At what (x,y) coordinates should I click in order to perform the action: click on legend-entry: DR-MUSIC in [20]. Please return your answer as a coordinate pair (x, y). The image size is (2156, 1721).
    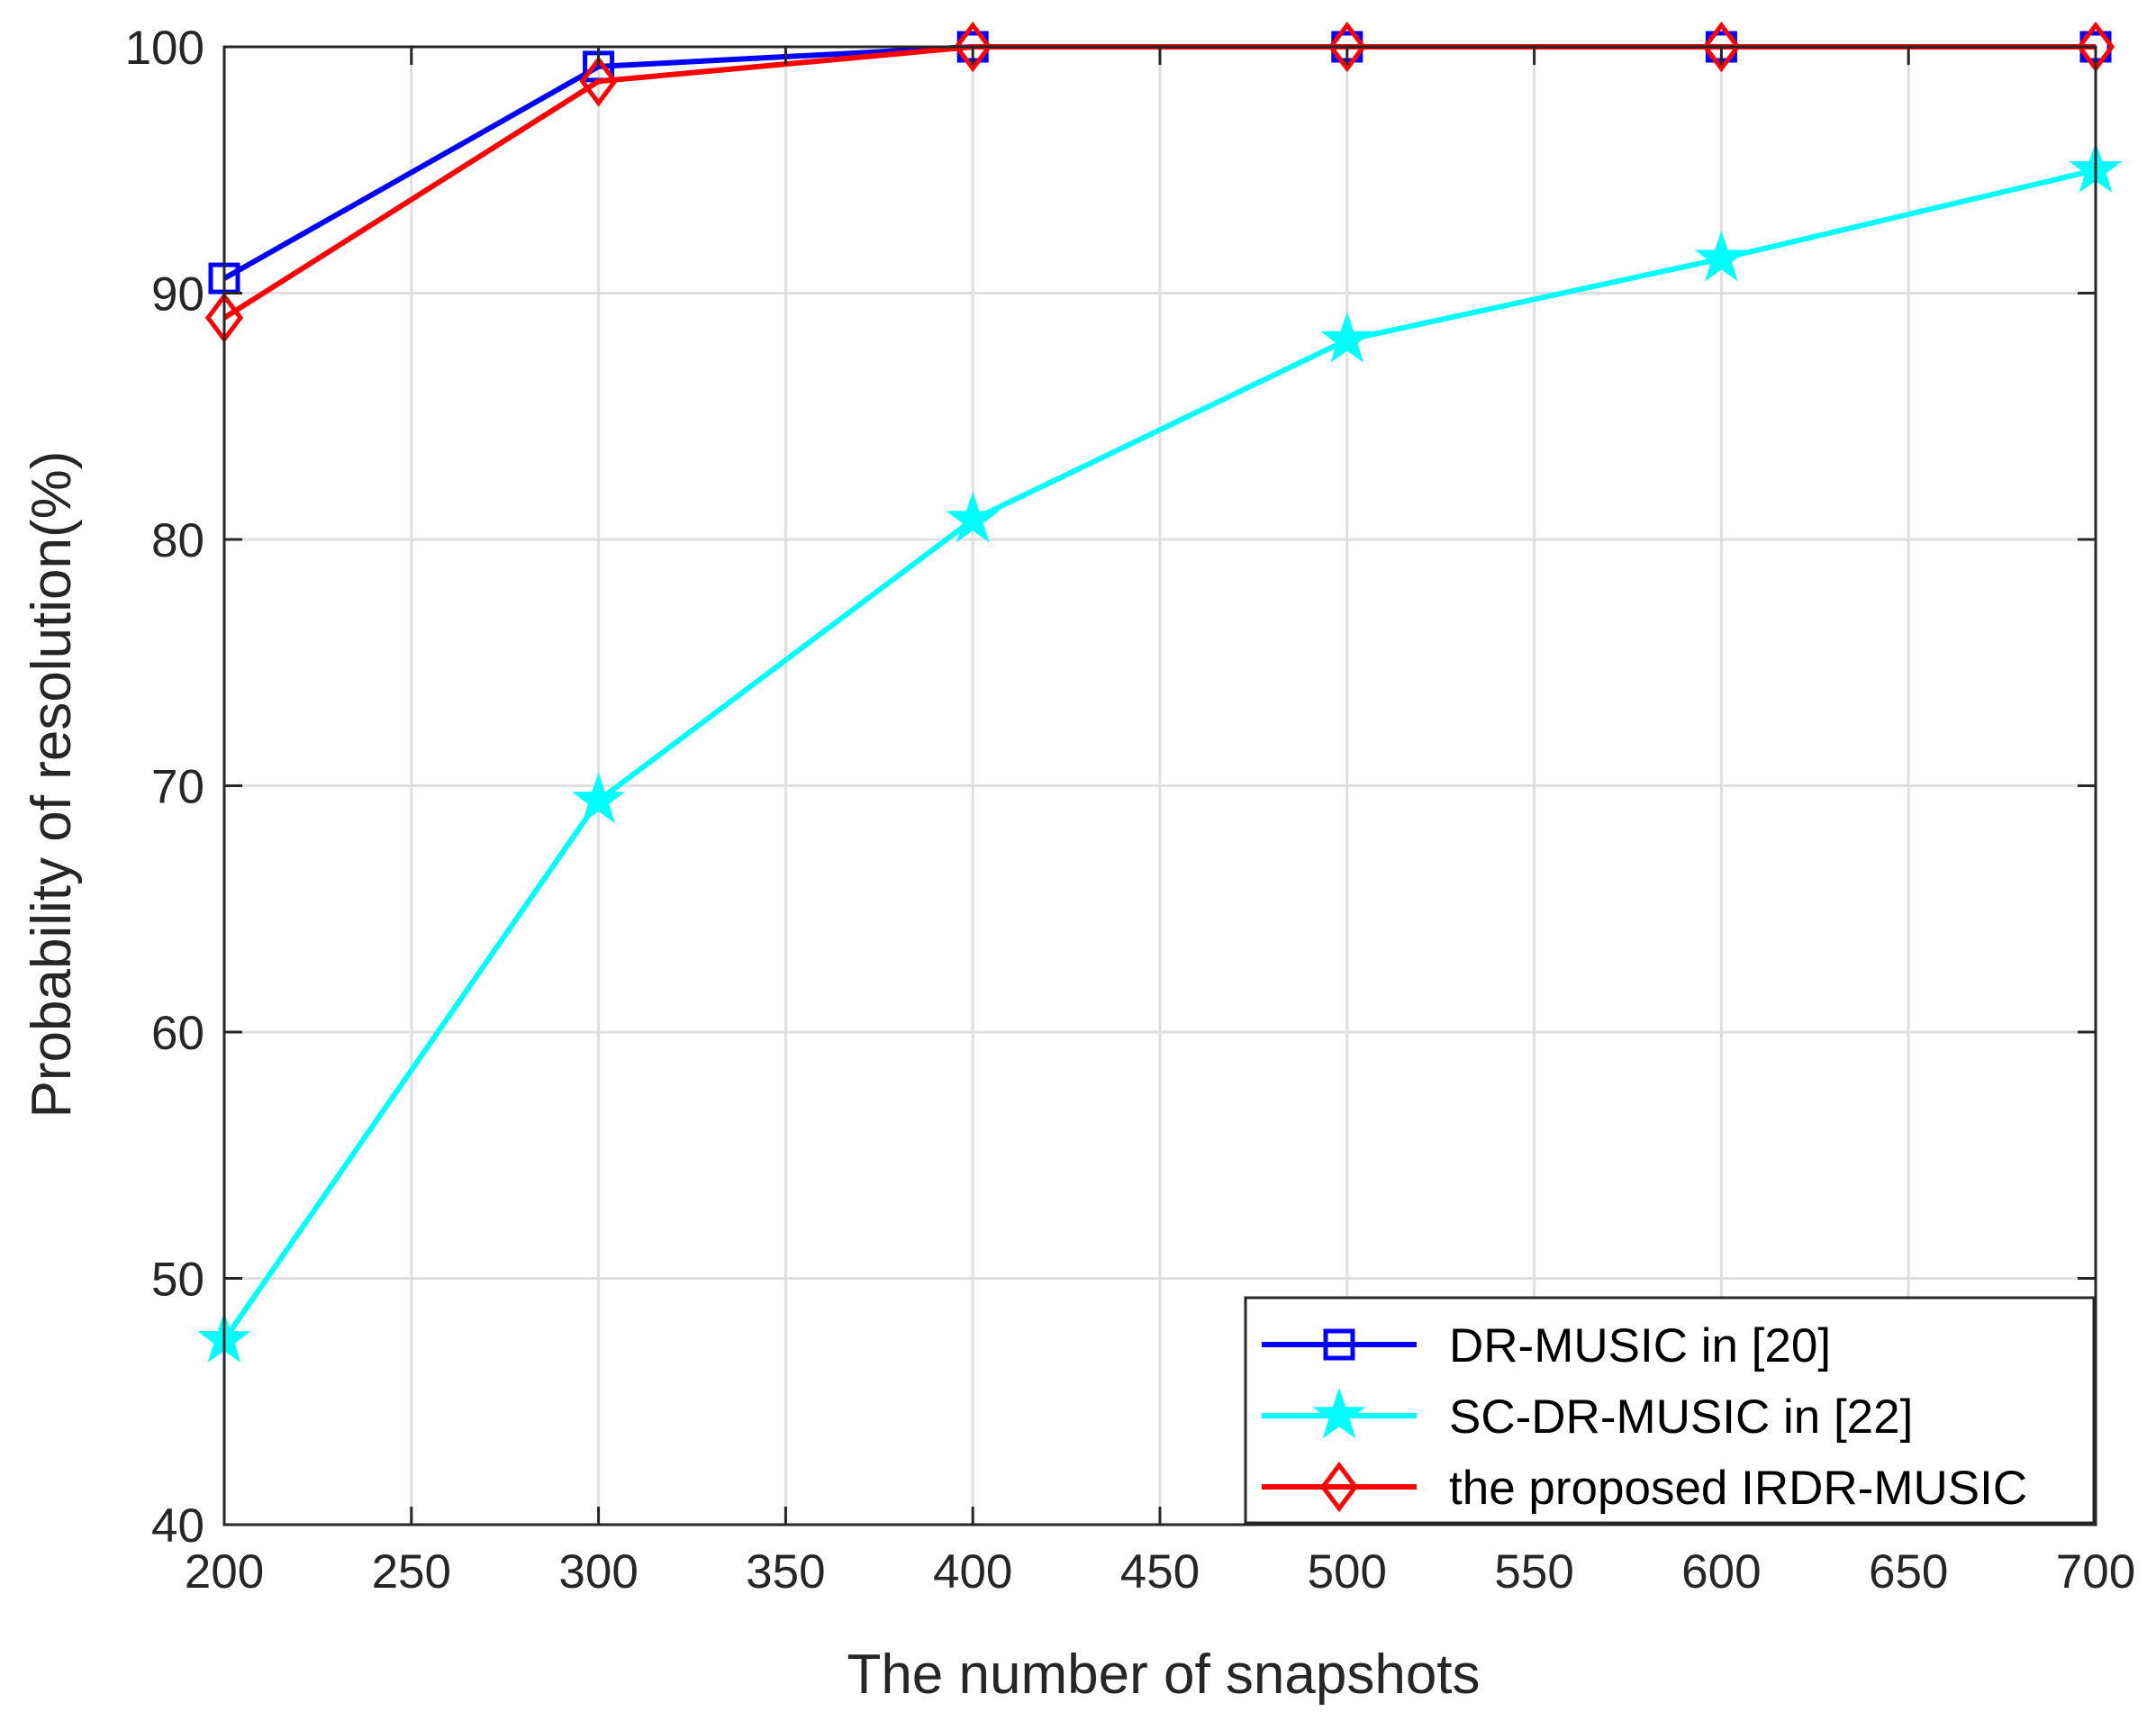
    Looking at the image, I should click on (1547, 1345).